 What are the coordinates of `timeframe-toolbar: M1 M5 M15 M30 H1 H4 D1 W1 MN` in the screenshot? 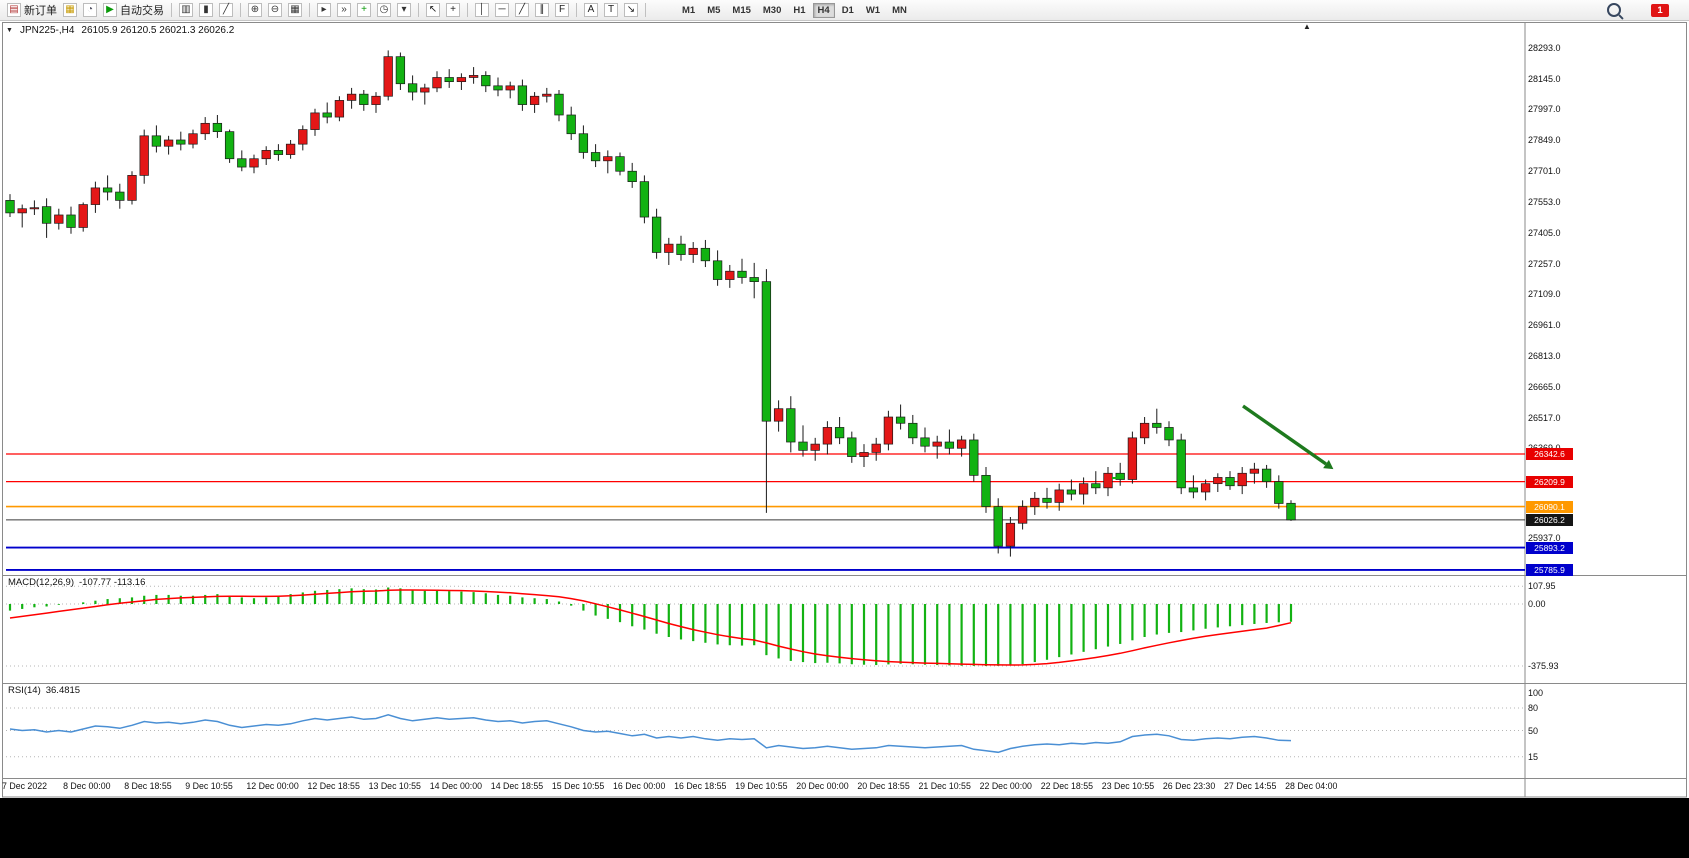 It's located at (794, 10).